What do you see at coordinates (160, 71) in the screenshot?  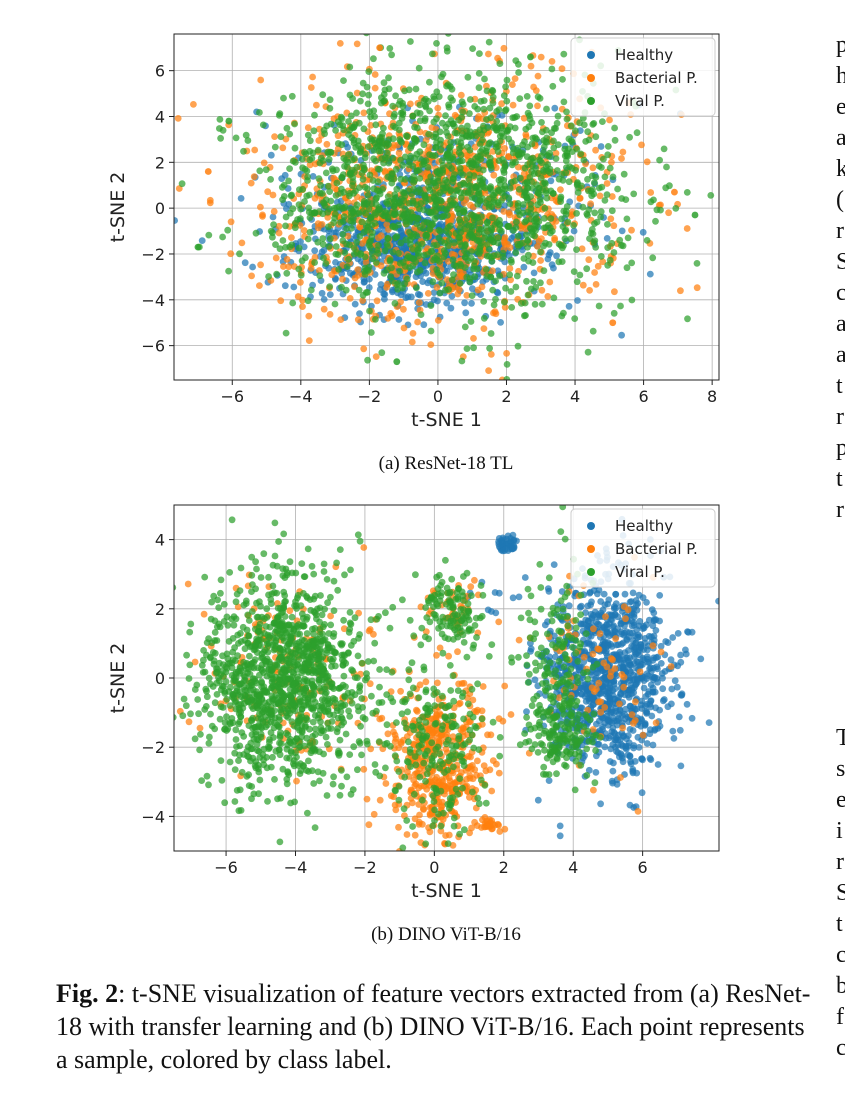 I see `y-tick-label: 6` at bounding box center [160, 71].